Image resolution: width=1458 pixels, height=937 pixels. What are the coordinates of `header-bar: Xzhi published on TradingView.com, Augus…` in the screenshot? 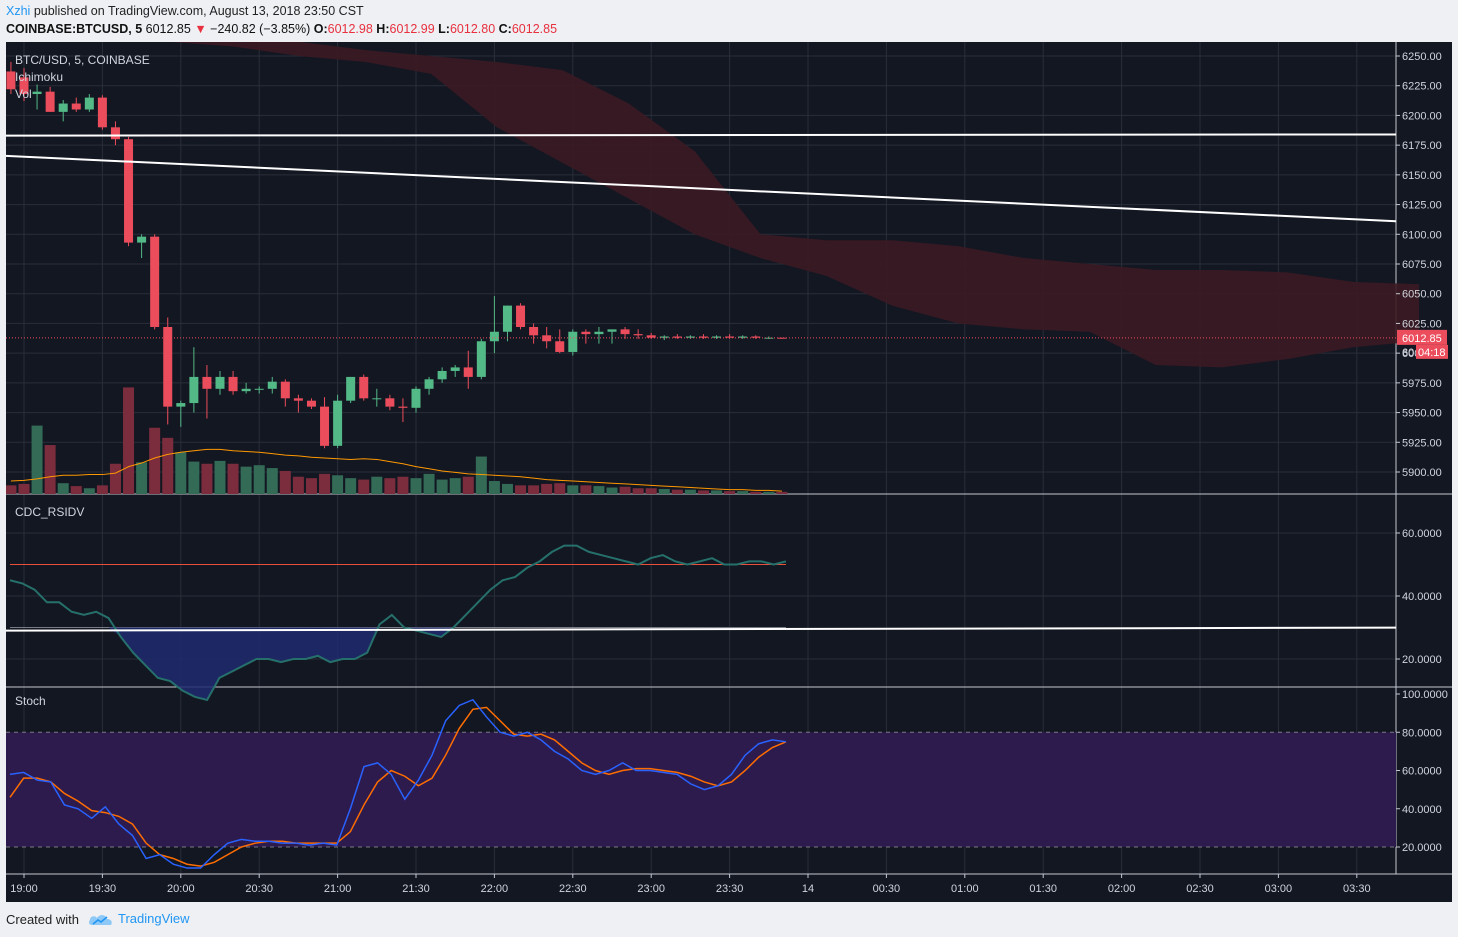 It's located at (729, 21).